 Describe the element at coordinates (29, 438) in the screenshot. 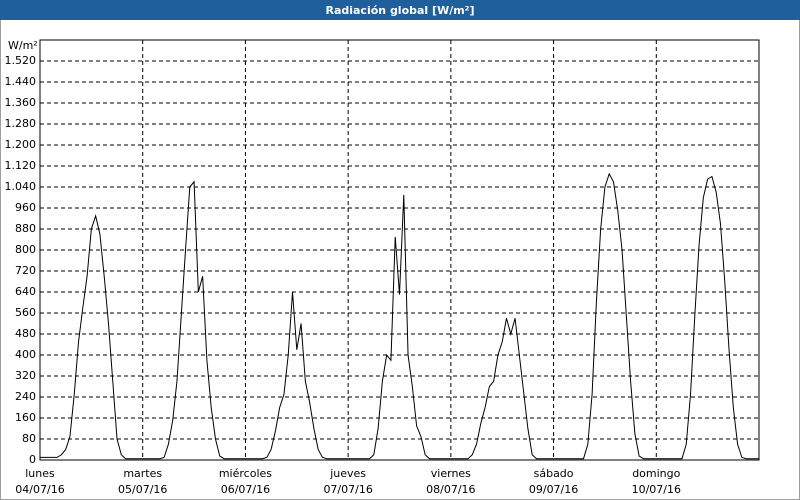

I see `y-tick-label: 80` at that location.